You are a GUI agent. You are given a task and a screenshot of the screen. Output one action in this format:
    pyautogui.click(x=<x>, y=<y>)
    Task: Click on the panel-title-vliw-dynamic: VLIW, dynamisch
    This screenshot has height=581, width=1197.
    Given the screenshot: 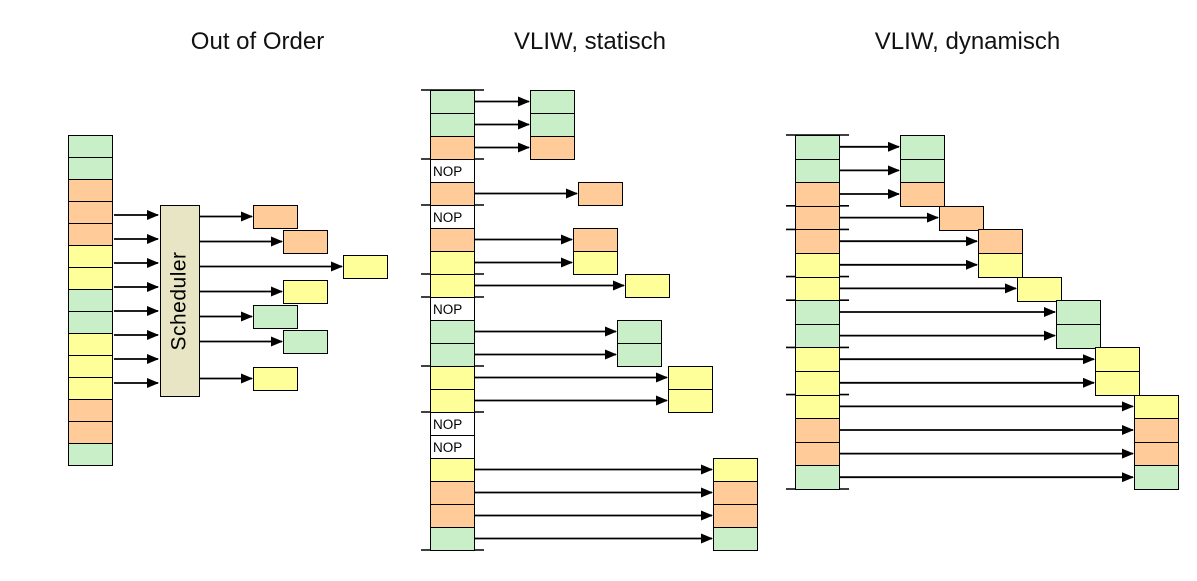 What is the action you would take?
    pyautogui.click(x=967, y=41)
    